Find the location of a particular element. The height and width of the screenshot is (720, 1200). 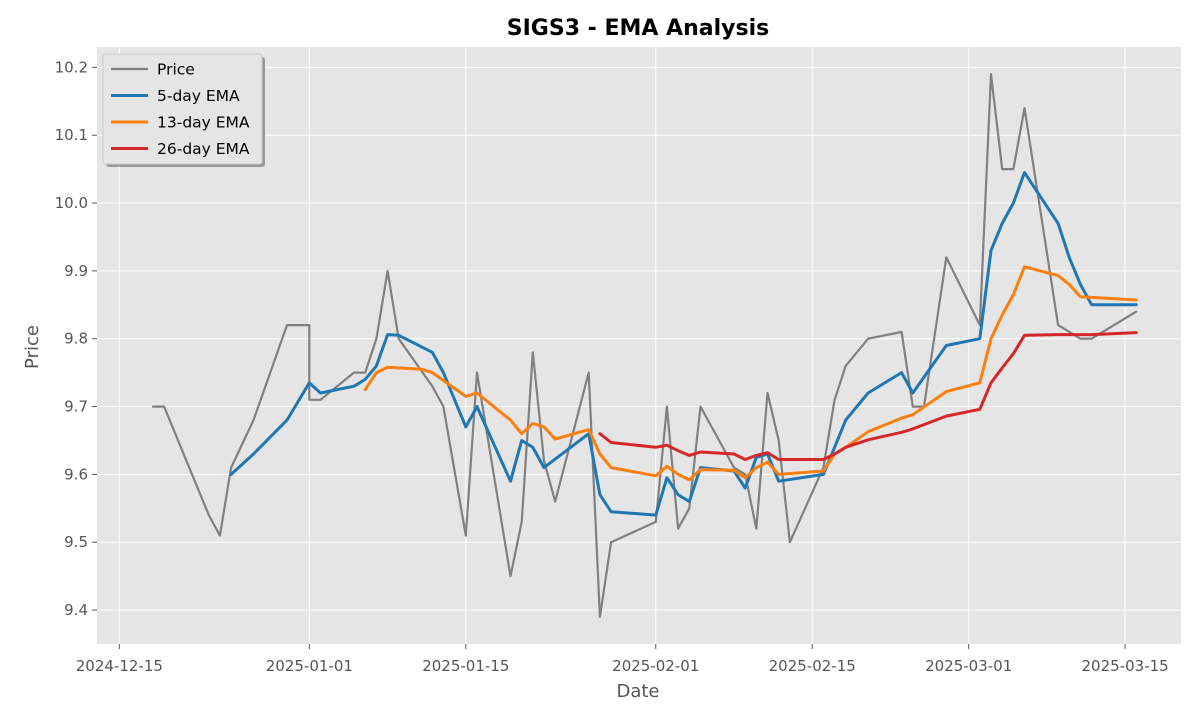

x-tick-label: 2025-03-01 is located at coordinates (968, 666).